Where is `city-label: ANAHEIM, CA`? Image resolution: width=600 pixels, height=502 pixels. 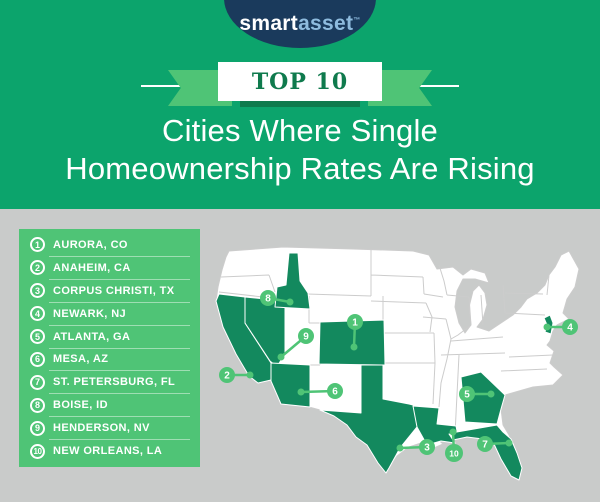 city-label: ANAHEIM, CA is located at coordinates (92, 267).